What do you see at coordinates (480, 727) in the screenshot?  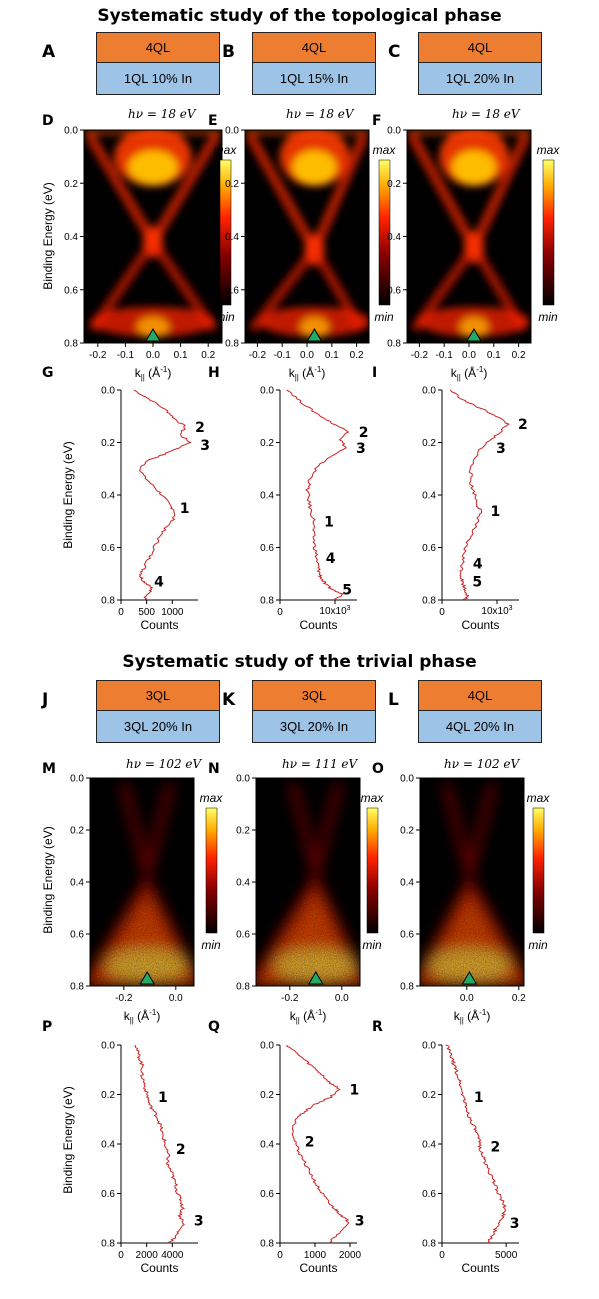 I see `layer-bottom: 4QL 20% In` at bounding box center [480, 727].